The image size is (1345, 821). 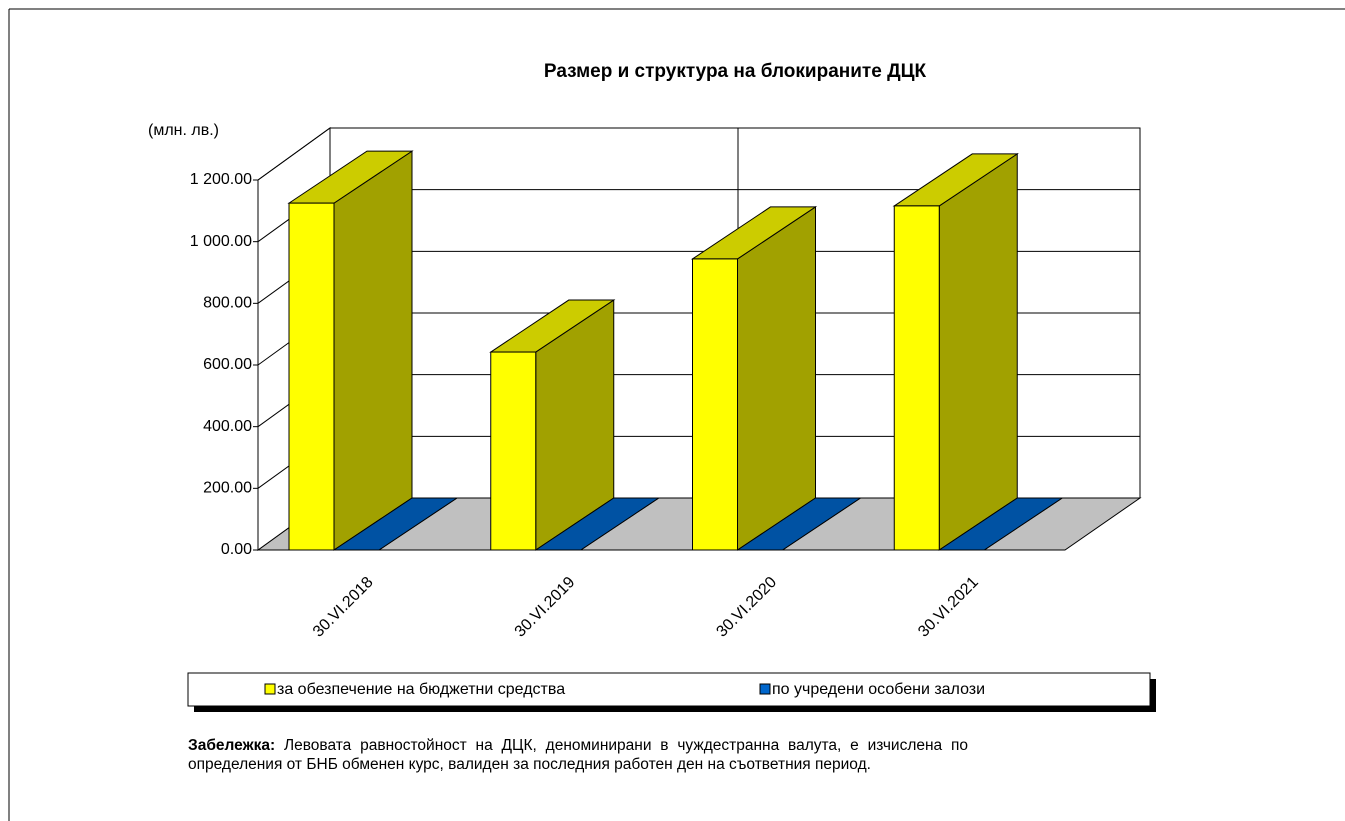 I want to click on legend-box, so click(x=669, y=689).